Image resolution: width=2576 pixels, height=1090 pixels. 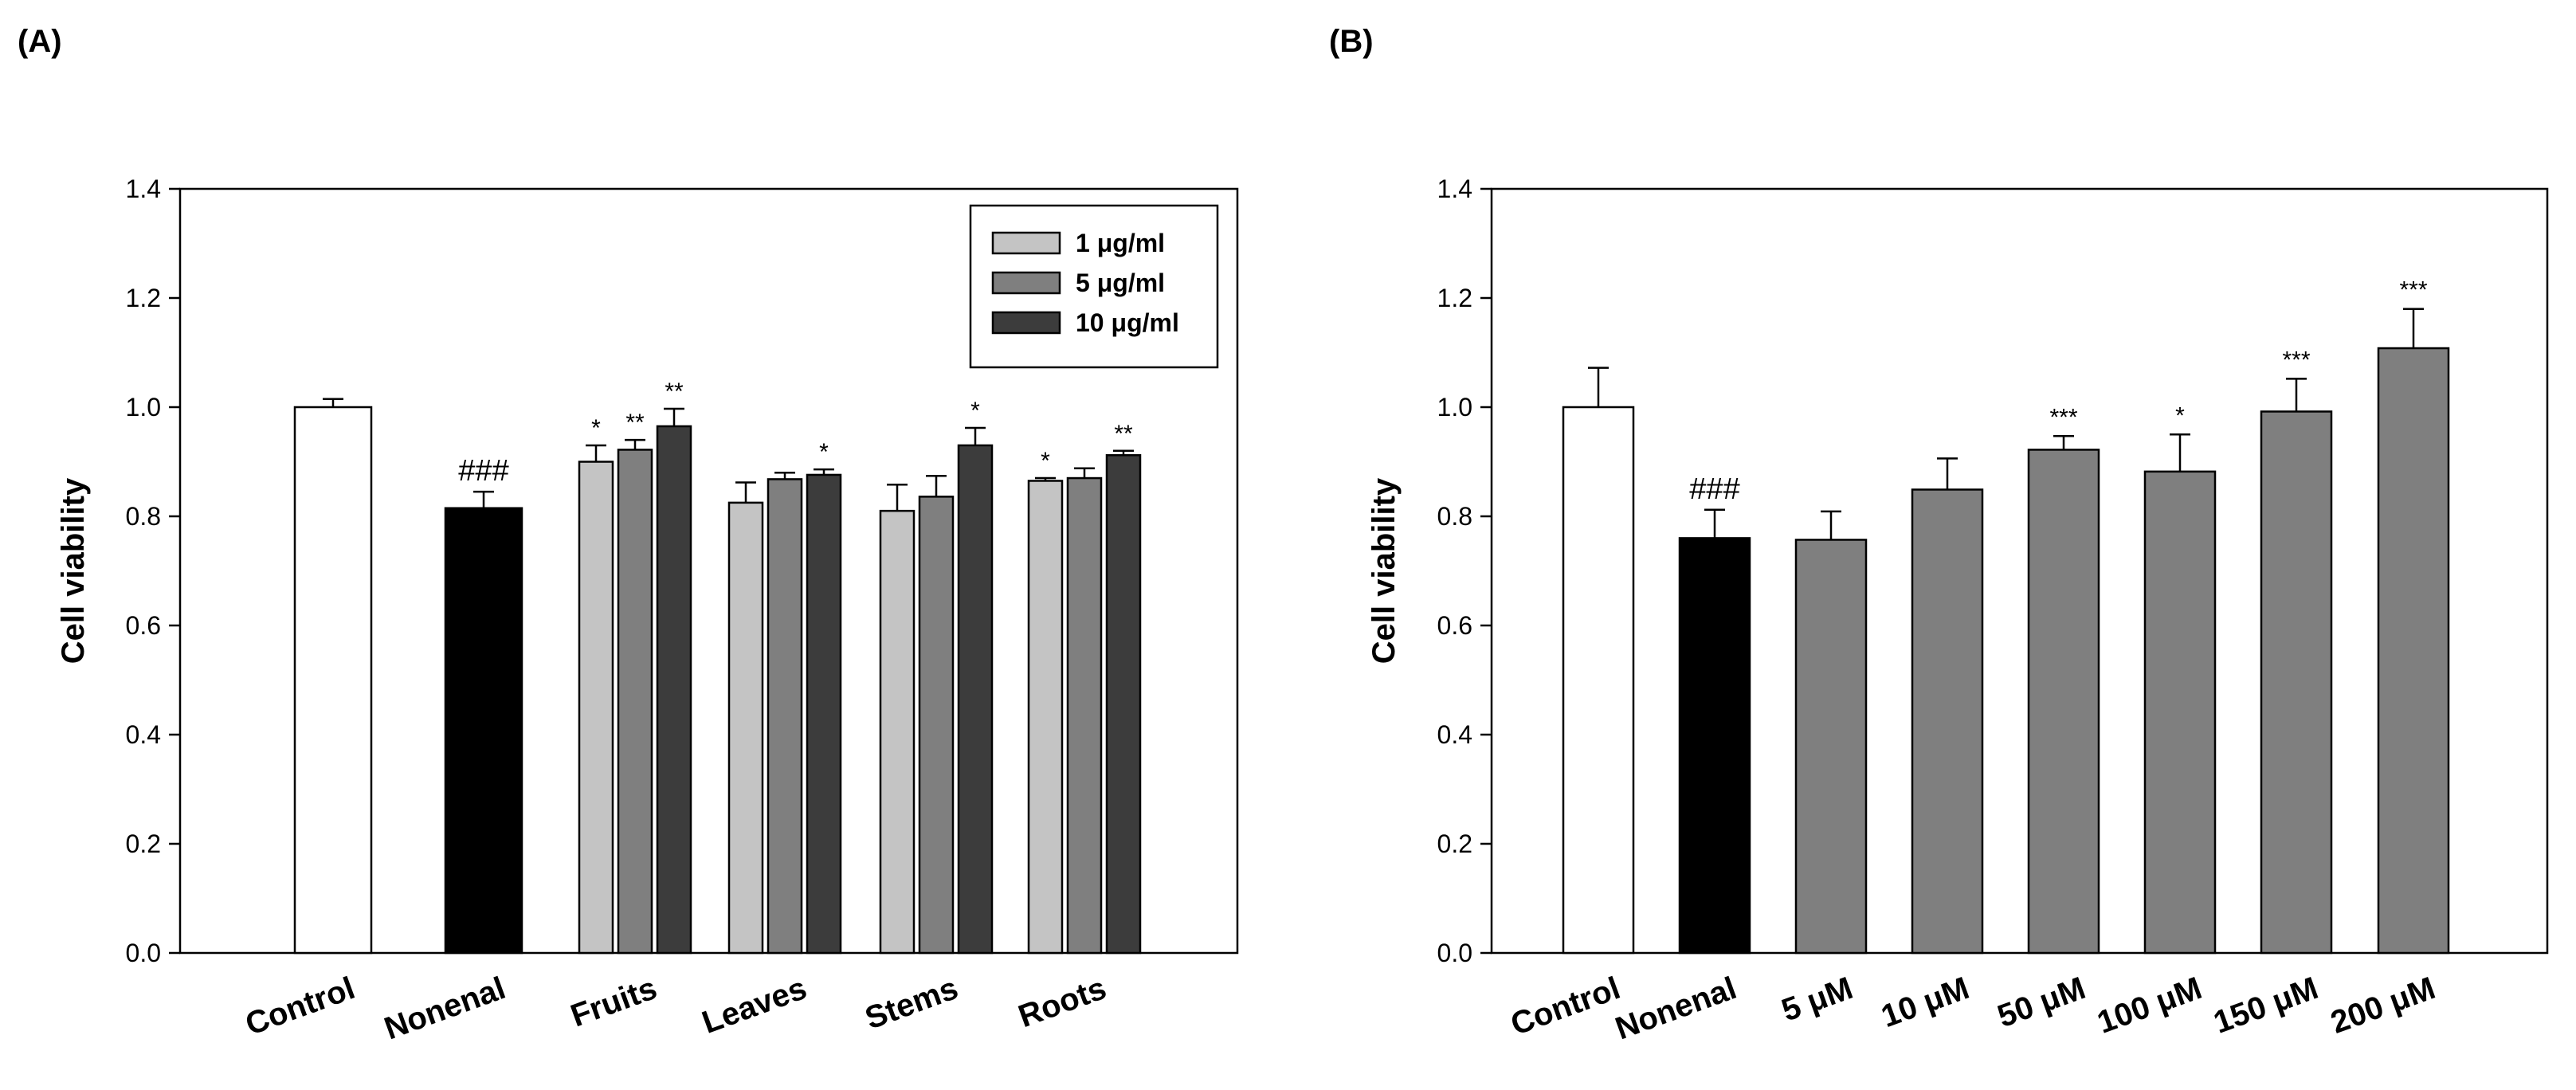 I want to click on category-label: Roots, so click(x=1063, y=1002).